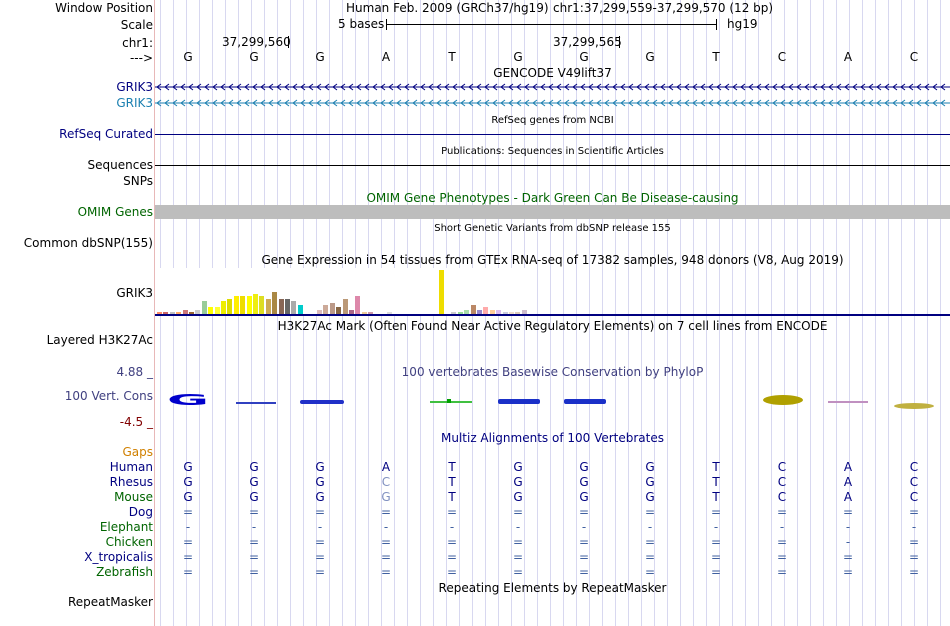 The height and width of the screenshot is (626, 950). I want to click on h3k27ac-label: Layered H3K27Ac, so click(99, 340).